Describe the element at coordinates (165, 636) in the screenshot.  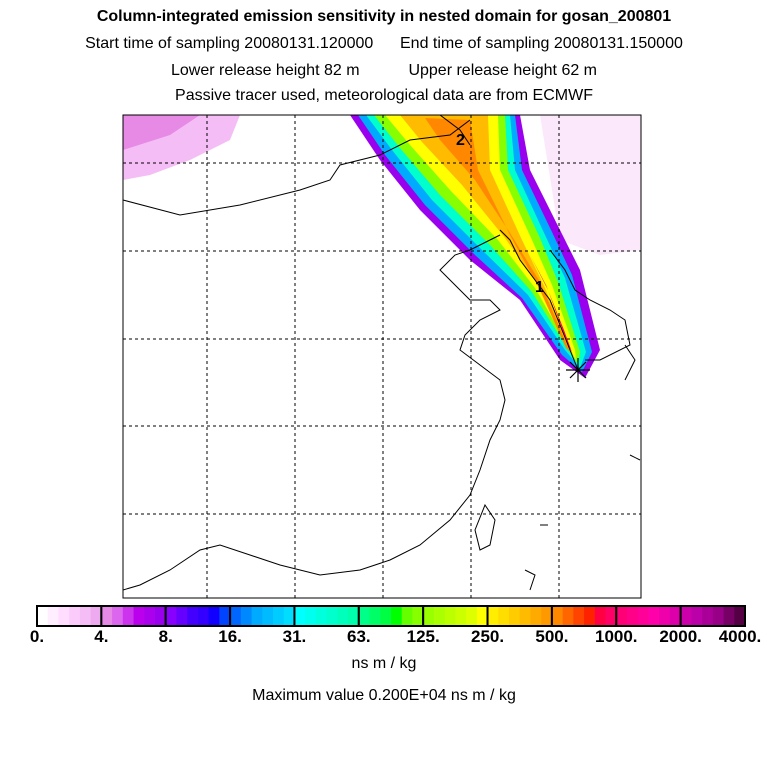
I see `colorbar-tick-label: 8.` at that location.